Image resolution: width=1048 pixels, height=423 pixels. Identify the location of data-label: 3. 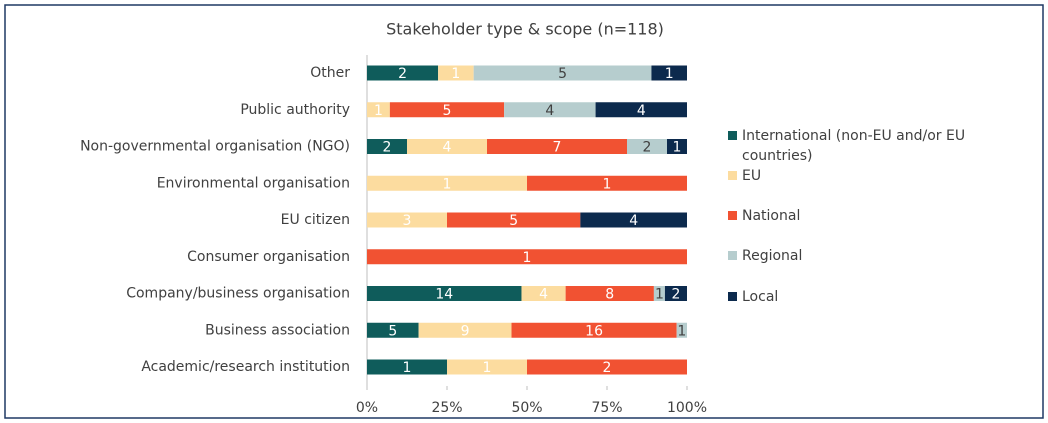
(407, 221).